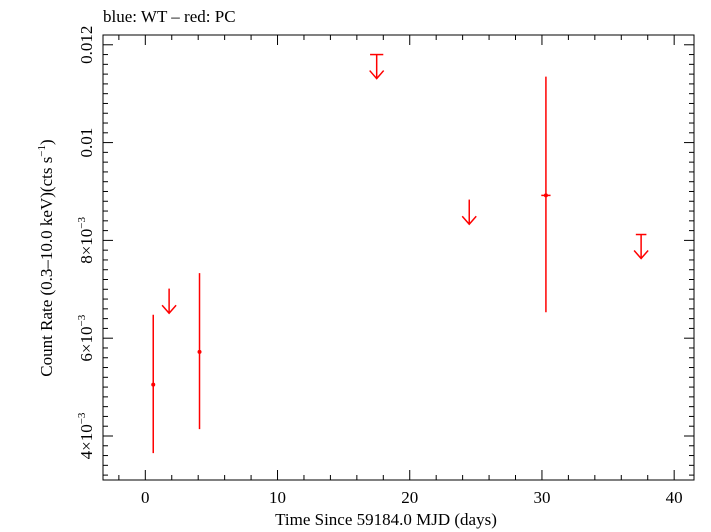 Image resolution: width=711 pixels, height=532 pixels. I want to click on x-tick-label: 20, so click(409, 497).